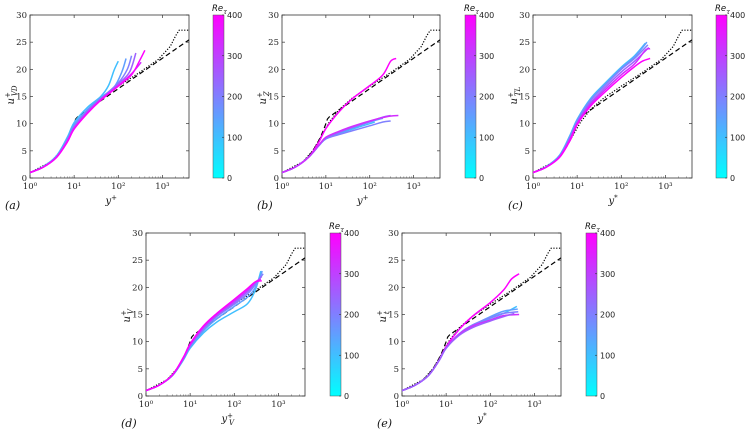  I want to click on series-line-re100, so click(460, 348).